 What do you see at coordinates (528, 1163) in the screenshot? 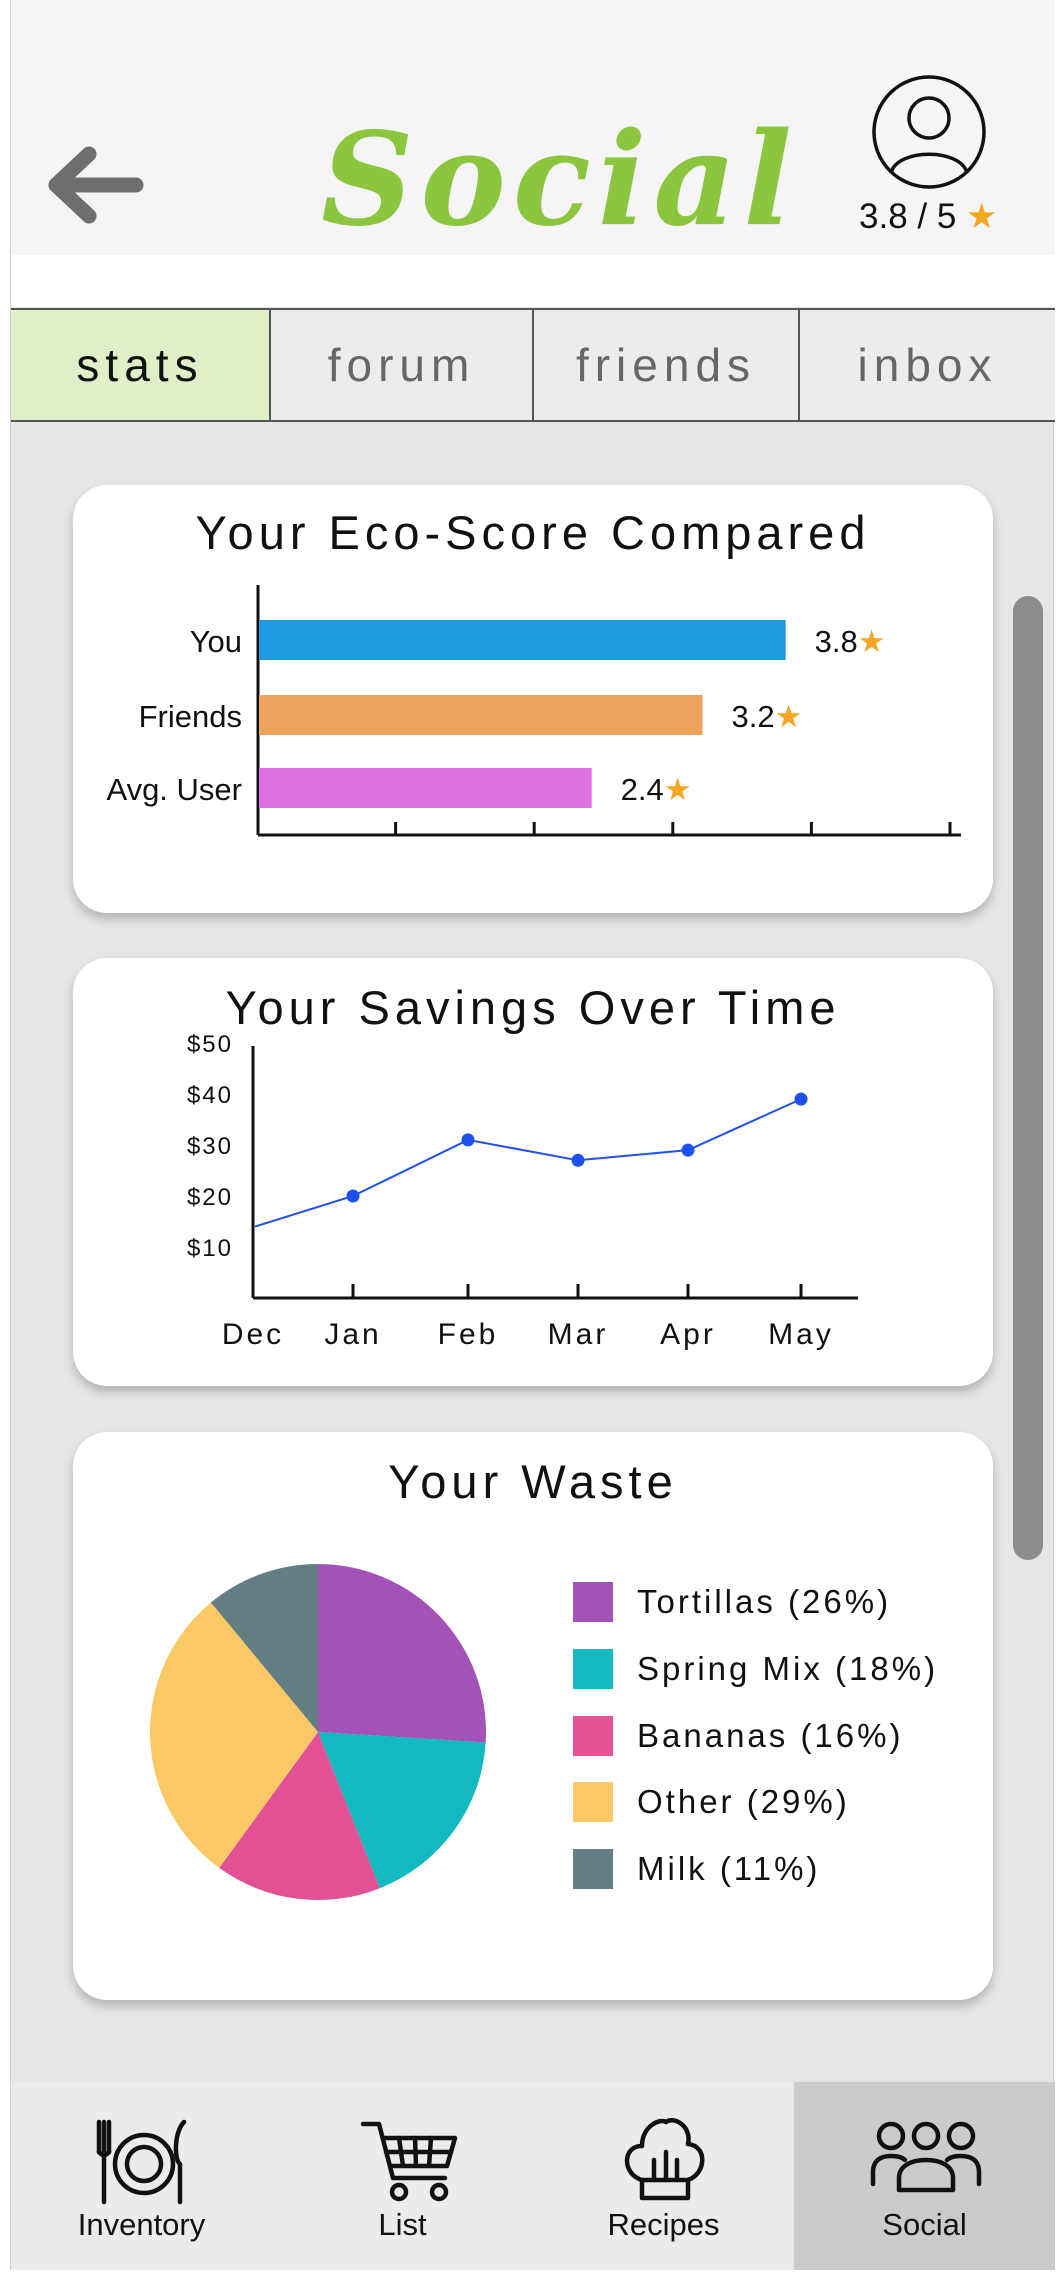
I see `series-line` at bounding box center [528, 1163].